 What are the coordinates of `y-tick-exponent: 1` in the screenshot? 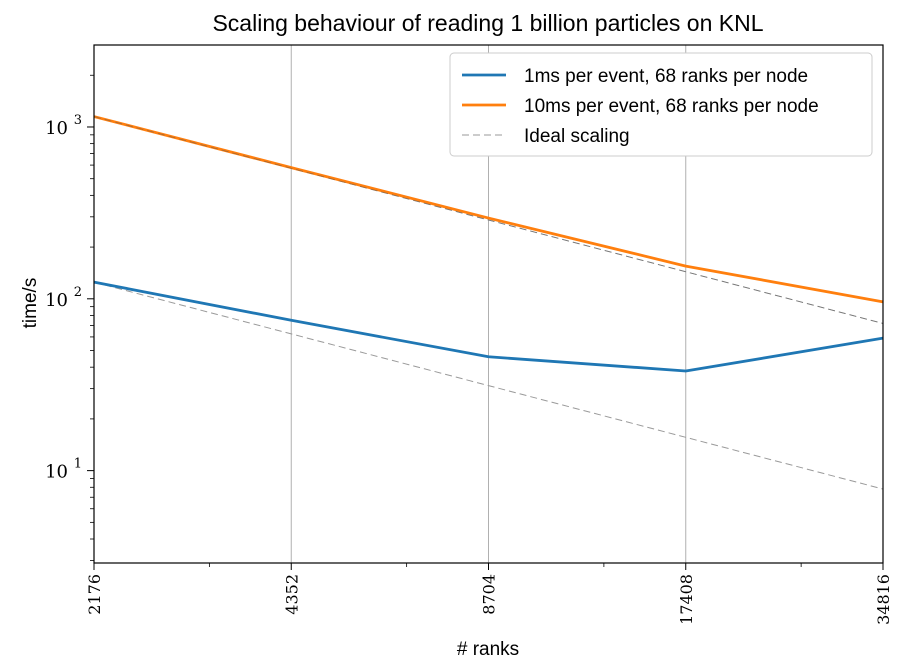 It's located at (78, 464).